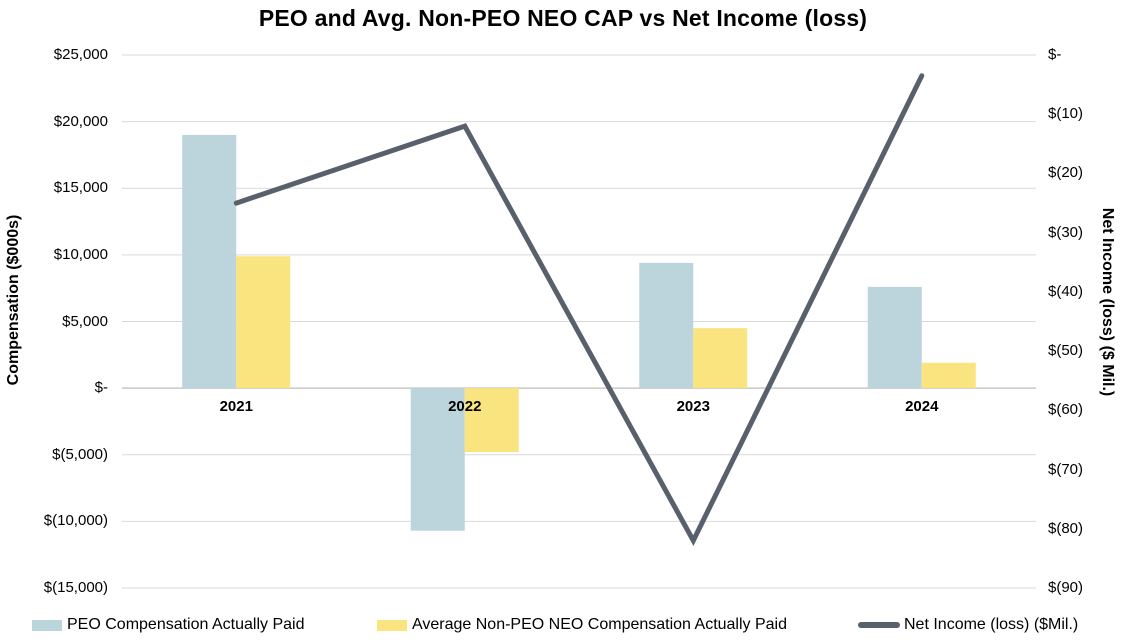 Image resolution: width=1126 pixels, height=640 pixels. Describe the element at coordinates (209, 261) in the screenshot. I see `bar-peo-2021` at that location.